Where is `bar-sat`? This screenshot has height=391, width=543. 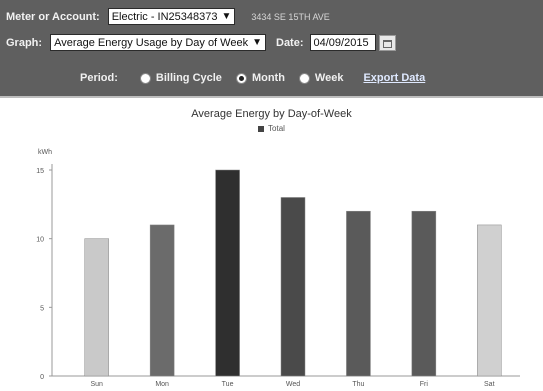
bar-sat is located at coordinates (489, 300).